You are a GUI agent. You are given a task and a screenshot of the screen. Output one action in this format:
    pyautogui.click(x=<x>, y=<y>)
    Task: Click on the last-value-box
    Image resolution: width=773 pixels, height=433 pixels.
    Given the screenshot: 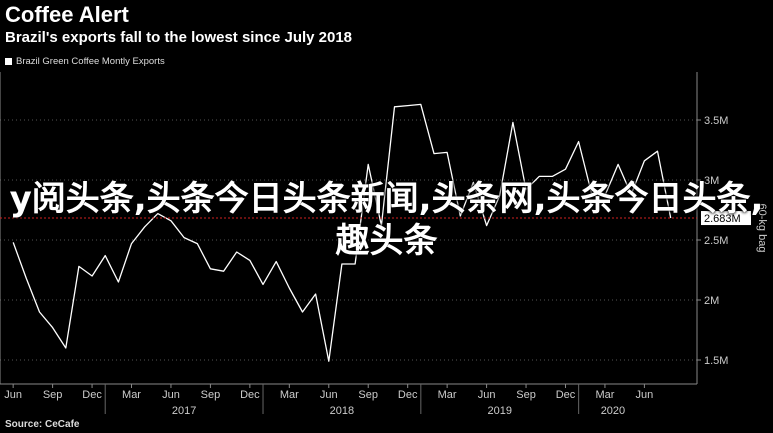 What is the action you would take?
    pyautogui.click(x=726, y=218)
    